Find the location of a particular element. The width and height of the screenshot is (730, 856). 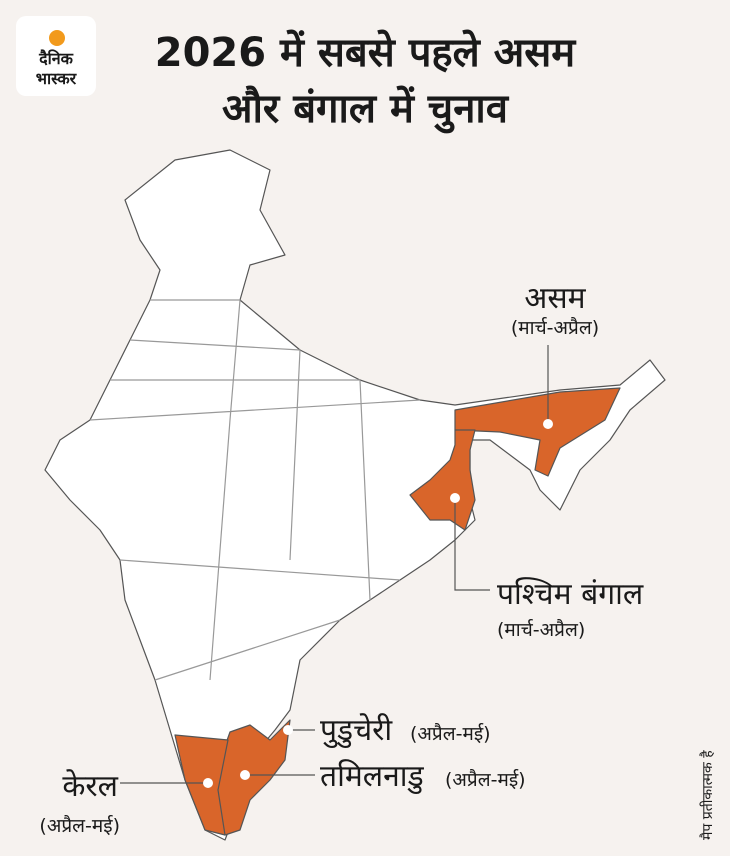

state-name: पुडुचेरी is located at coordinates (356, 731).